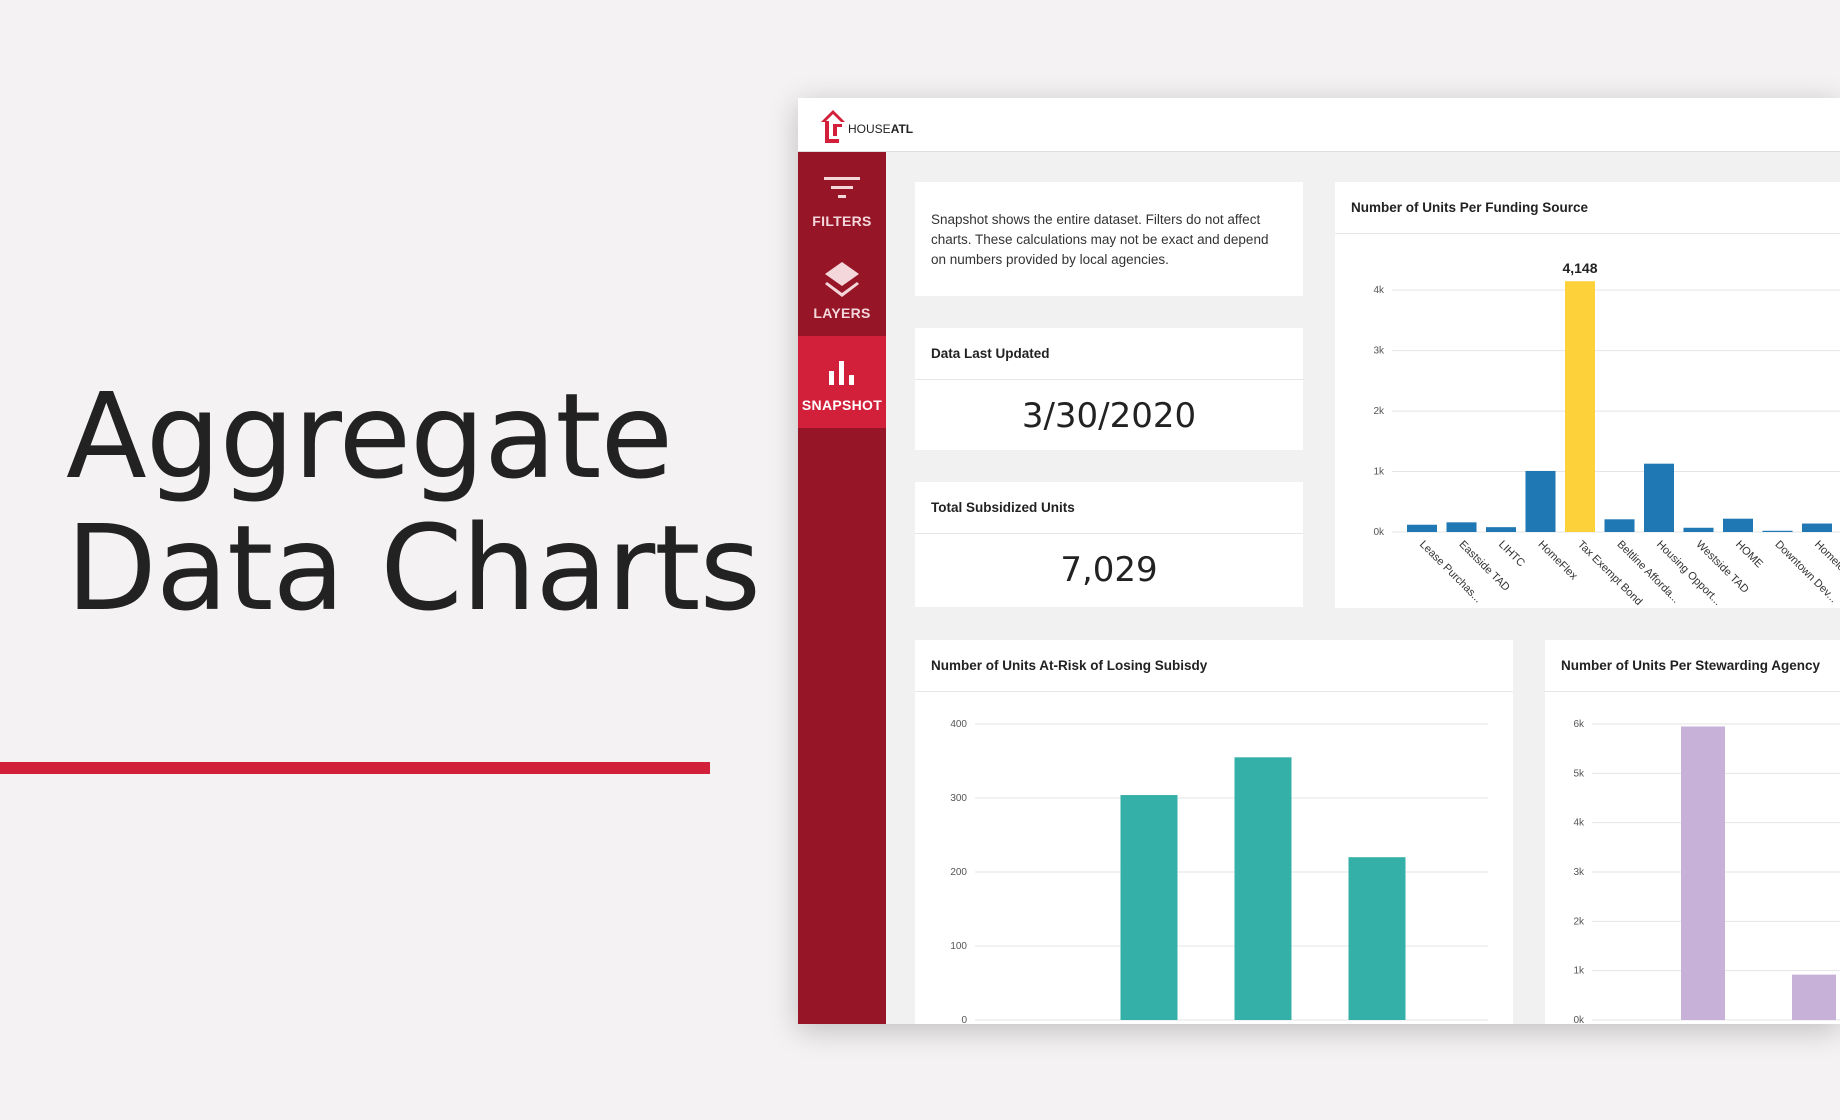 The height and width of the screenshot is (1120, 1840). I want to click on last-updated-card: Data Last Updated 3/30/2020, so click(1109, 389).